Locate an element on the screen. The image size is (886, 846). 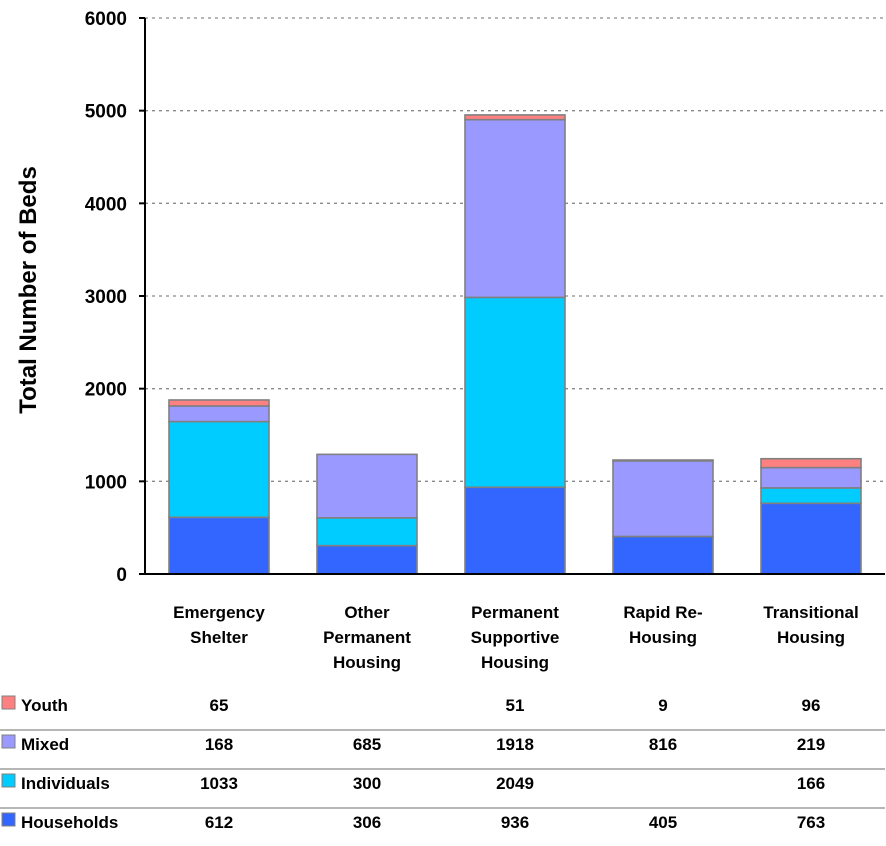
data-table-cell: 306 is located at coordinates (367, 822).